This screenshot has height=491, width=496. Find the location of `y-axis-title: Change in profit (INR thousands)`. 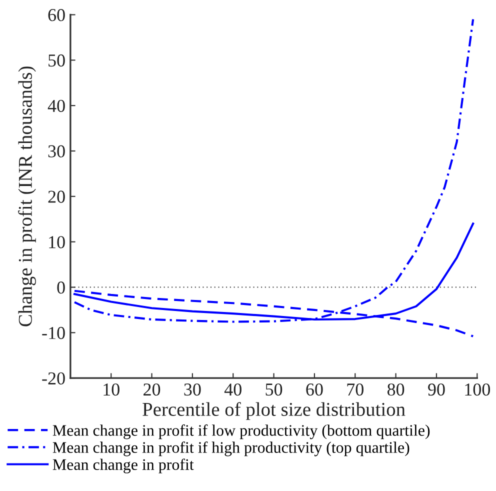

y-axis-title: Change in profit (INR thousands) is located at coordinates (27, 196).